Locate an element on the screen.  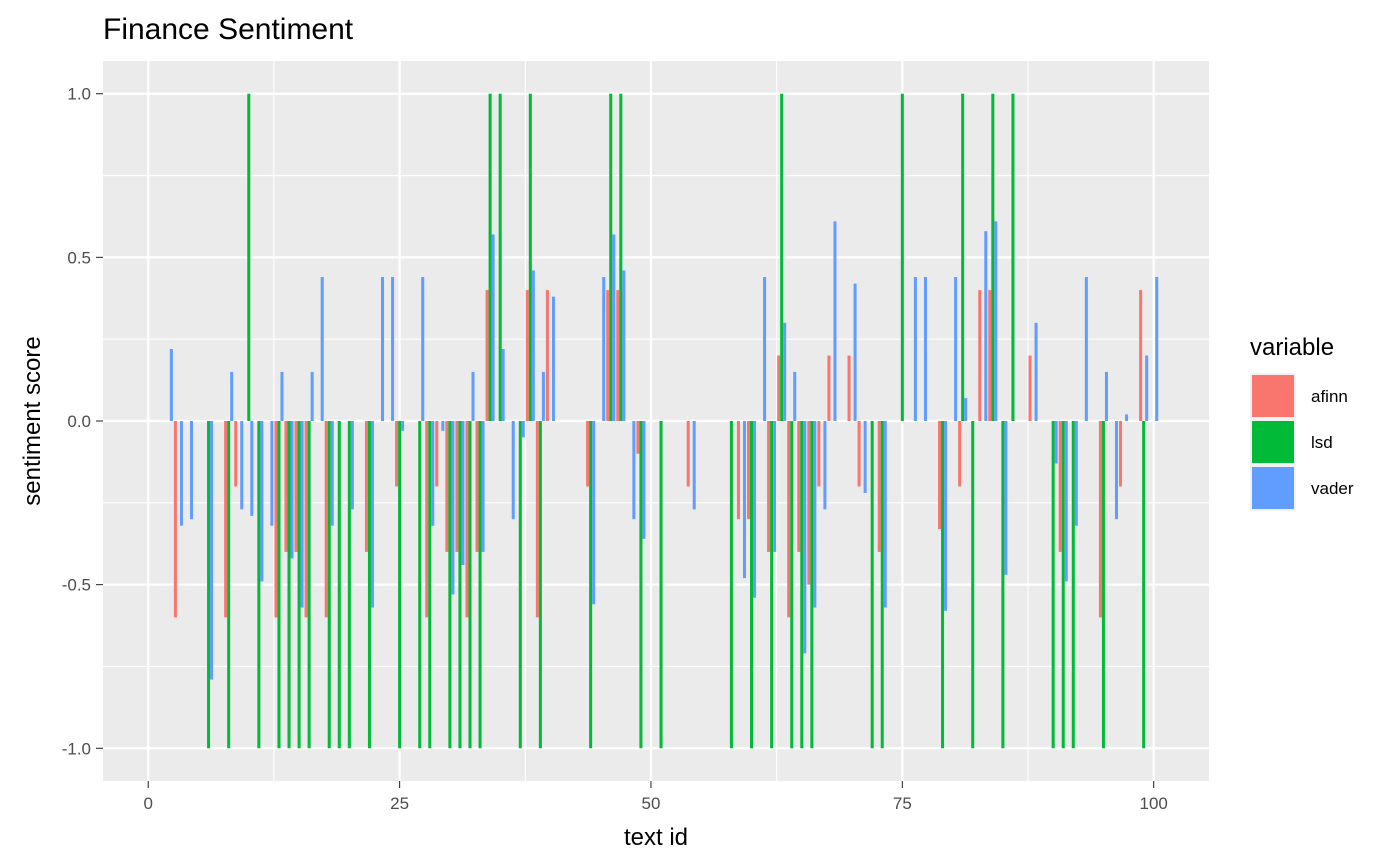
x-tick-label: 0 is located at coordinates (148, 803).